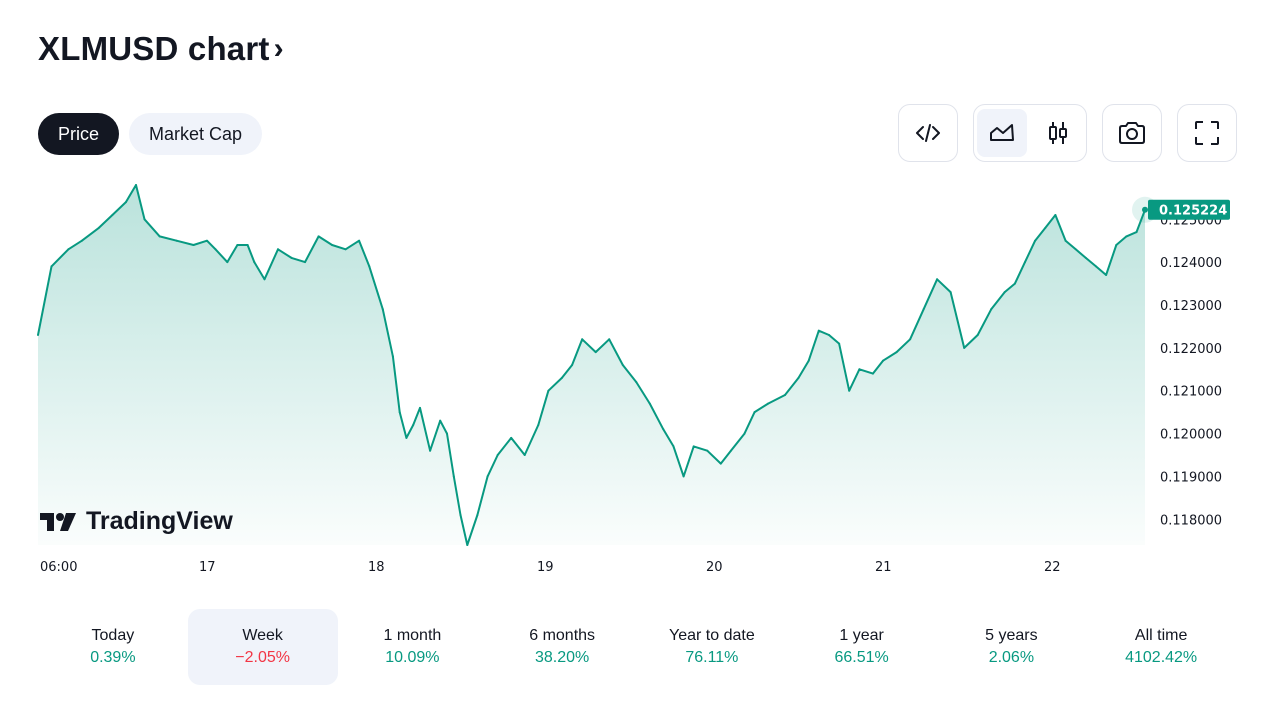 Image resolution: width=1280 pixels, height=720 pixels. Describe the element at coordinates (883, 567) in the screenshot. I see `x-tick-label: 21` at that location.